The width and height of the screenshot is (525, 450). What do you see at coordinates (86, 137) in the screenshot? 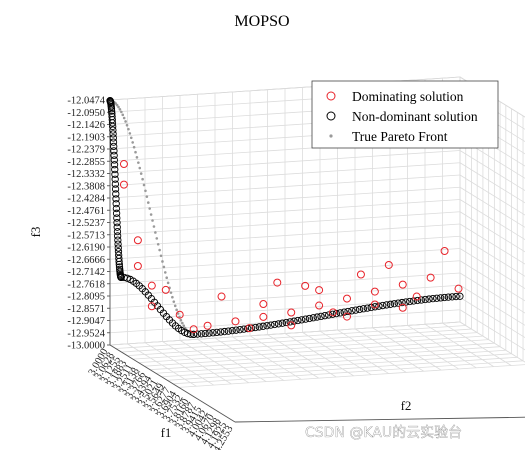
I see `f3-tick-label: -12.1903` at bounding box center [86, 137].